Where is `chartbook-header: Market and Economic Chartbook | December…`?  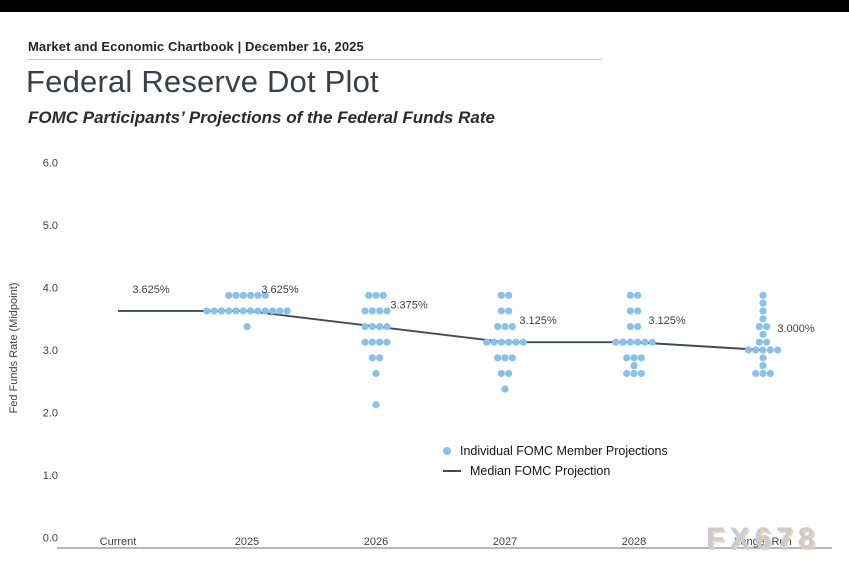
chartbook-header: Market and Economic Chartbook | December… is located at coordinates (196, 46).